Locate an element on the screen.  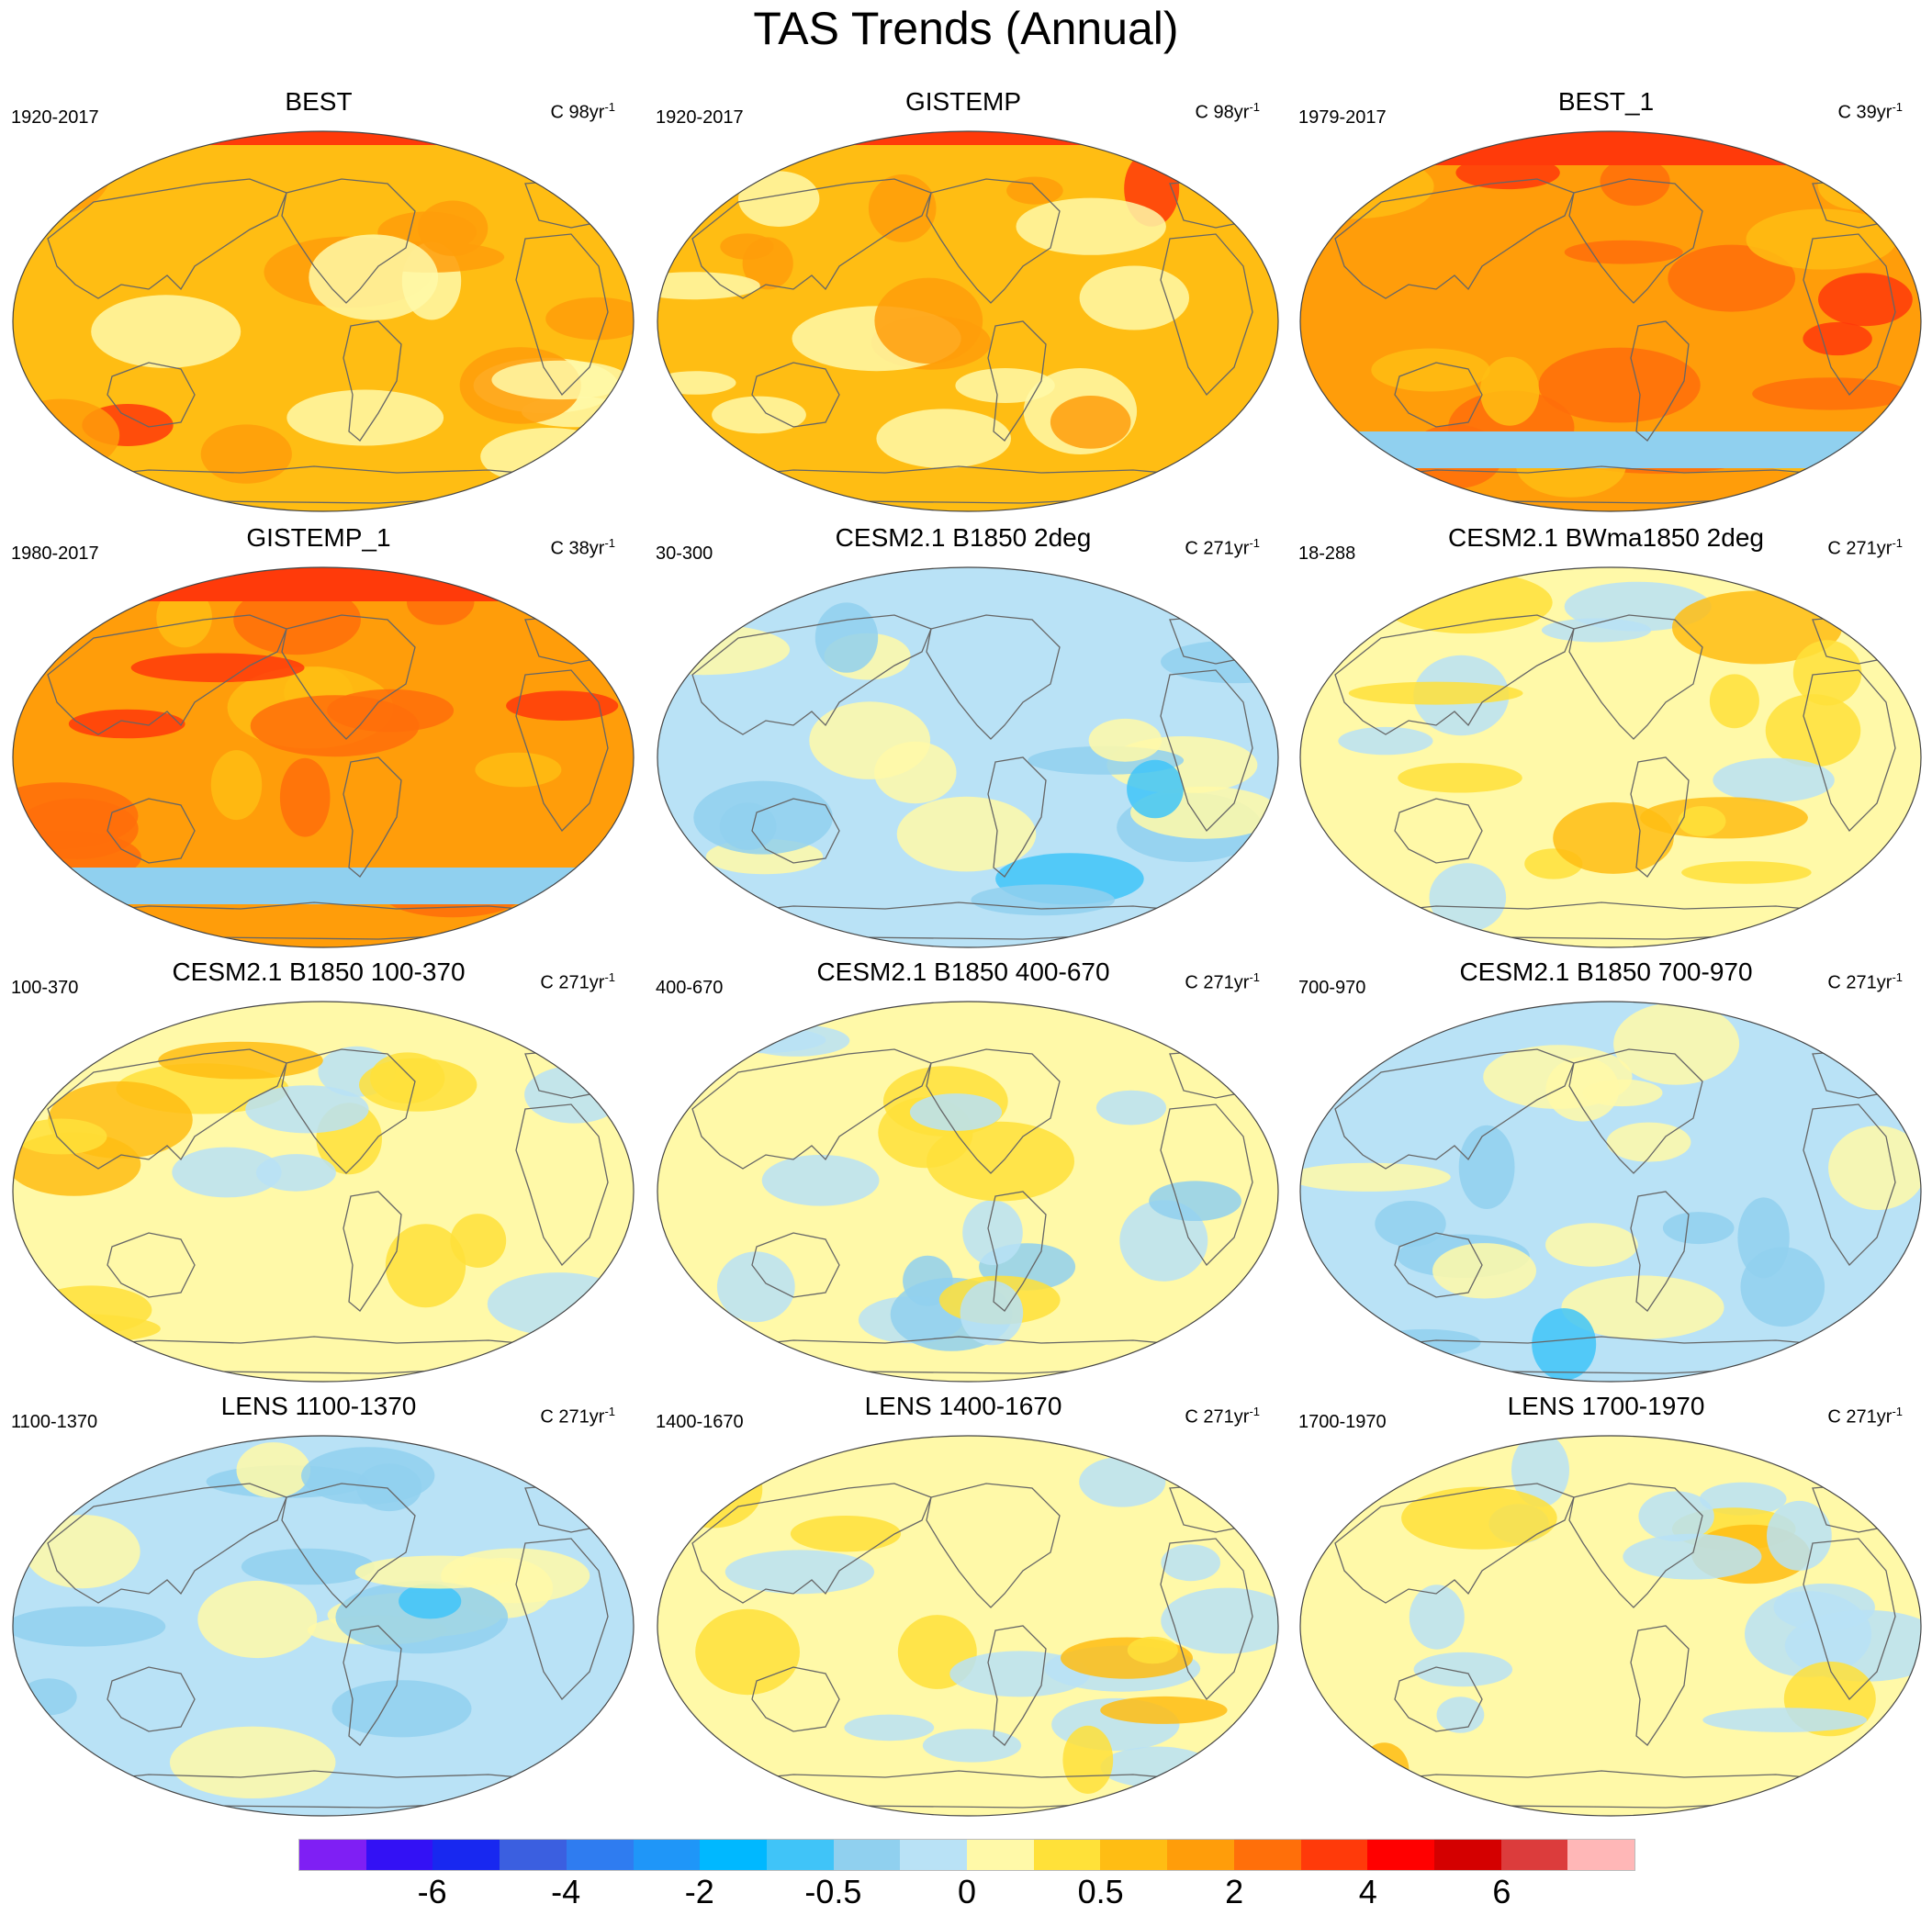
map-panel: GISTEMP_1 1980-2017 C 38yr-1 is located at coordinates (318, 739).